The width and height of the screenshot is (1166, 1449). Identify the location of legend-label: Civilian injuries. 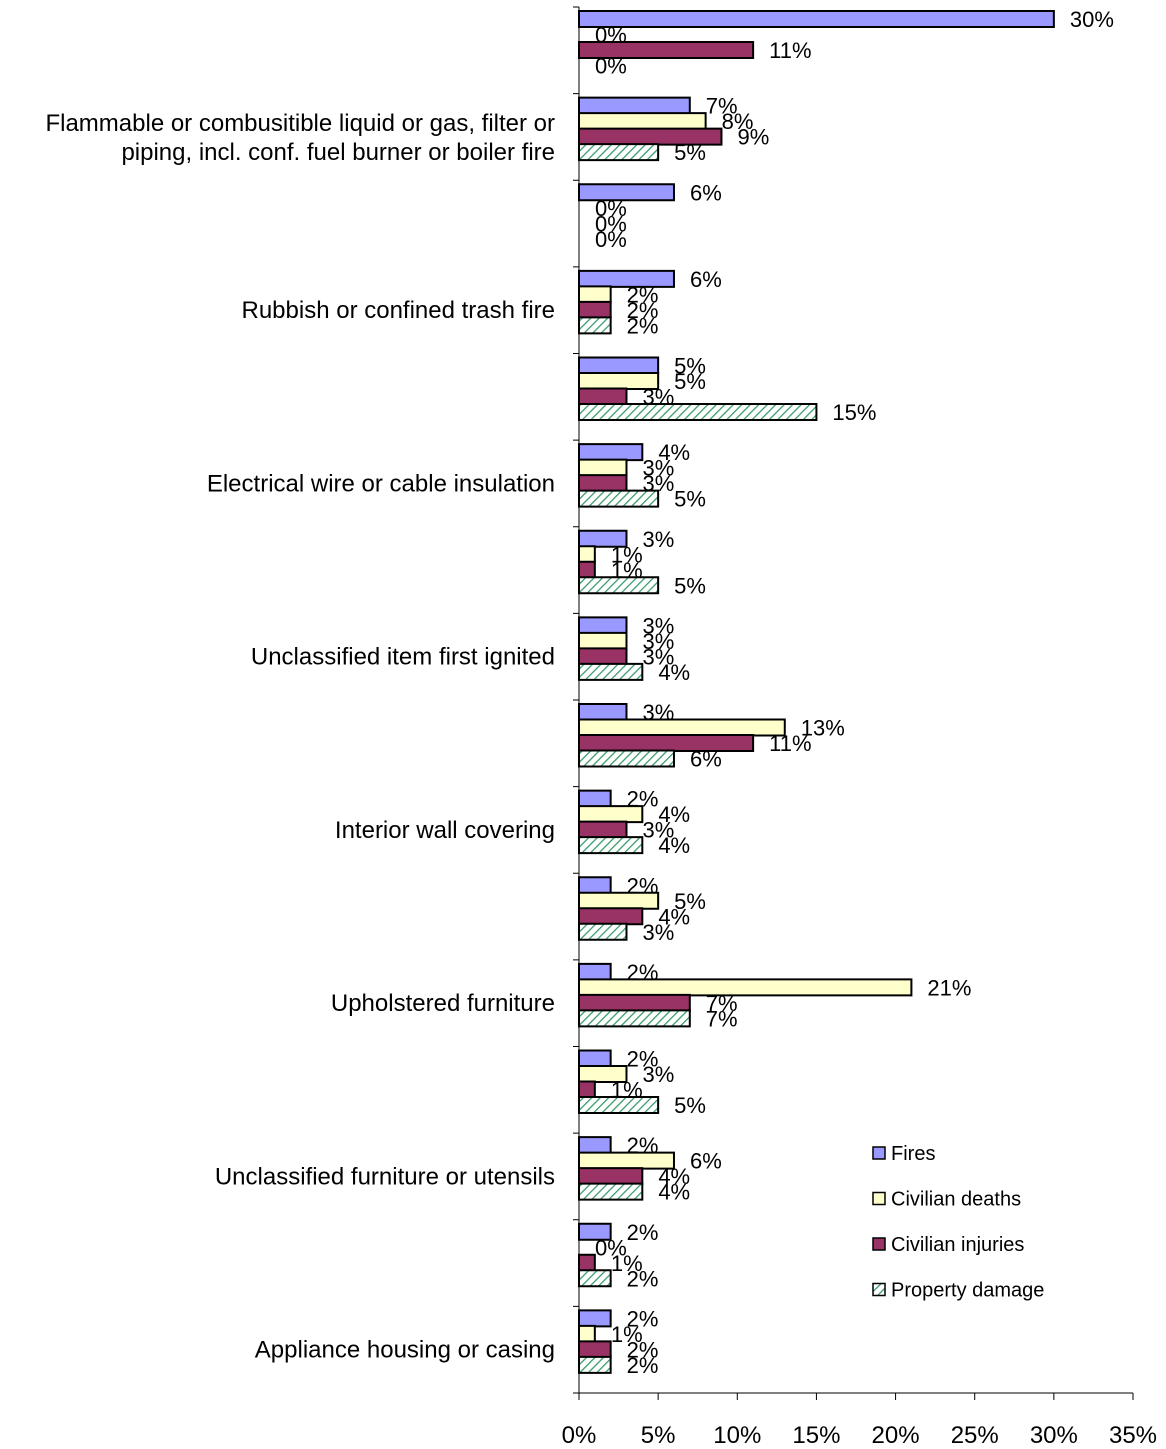
(957, 1245).